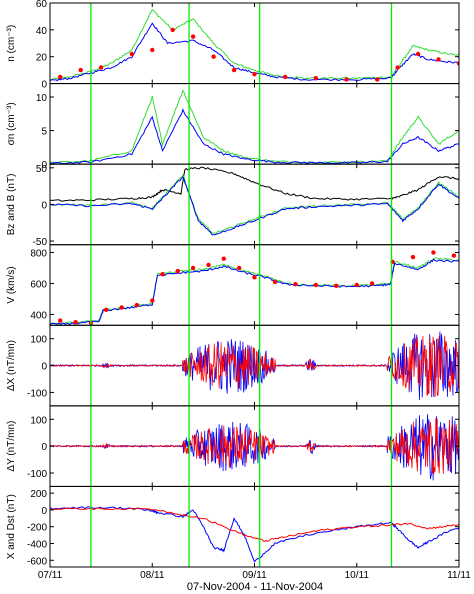 This screenshot has width=474, height=594. What do you see at coordinates (152, 575) in the screenshot?
I see `x-tick-label: 08/11` at bounding box center [152, 575].